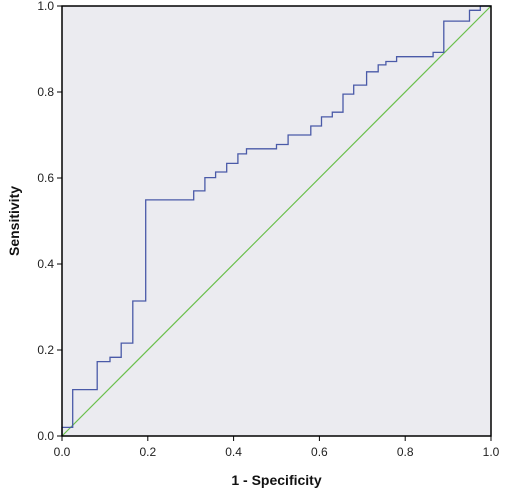  Describe the element at coordinates (233, 452) in the screenshot. I see `x-tick-label: 0.4` at that location.